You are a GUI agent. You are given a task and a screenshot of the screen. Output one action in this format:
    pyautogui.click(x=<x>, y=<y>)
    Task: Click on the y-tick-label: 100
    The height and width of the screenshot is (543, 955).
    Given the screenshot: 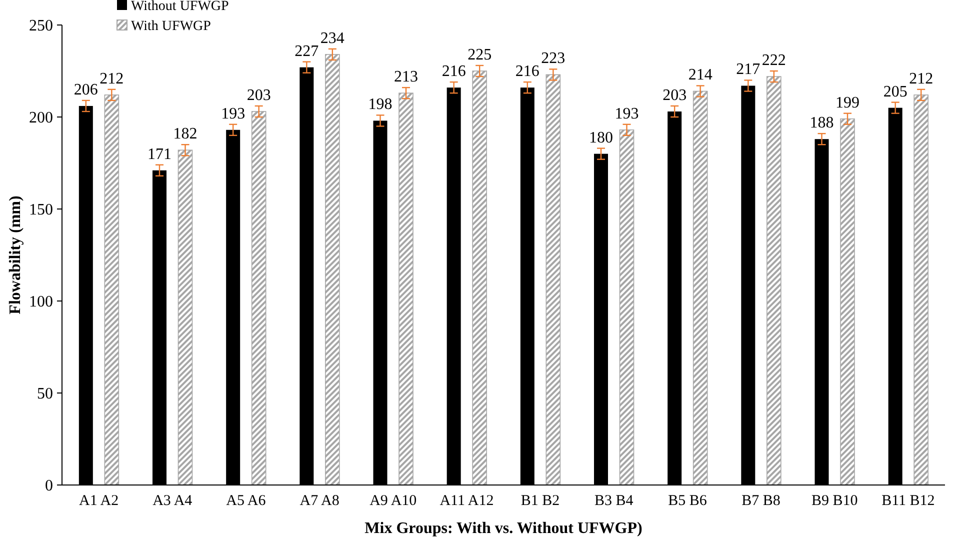 What is the action you would take?
    pyautogui.click(x=41, y=302)
    